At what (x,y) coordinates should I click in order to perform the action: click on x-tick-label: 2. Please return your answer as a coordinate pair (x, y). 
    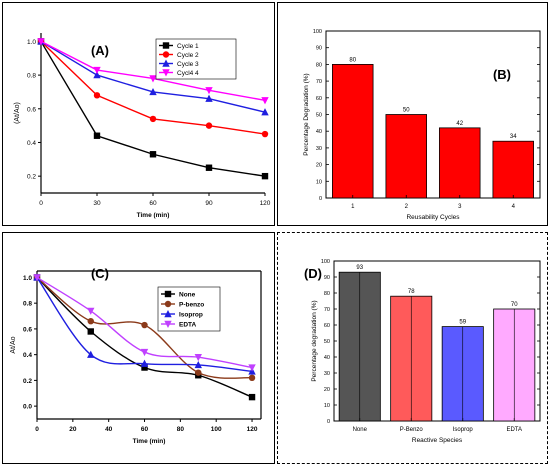
    Looking at the image, I should click on (407, 207).